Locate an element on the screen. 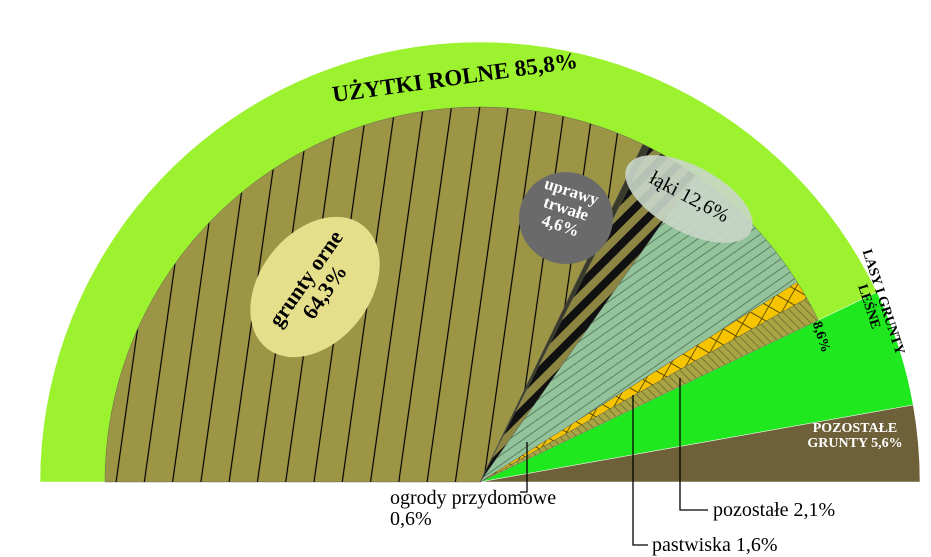  segment-label: POZOSTAŁE GRUNTY 5,6% is located at coordinates (855, 436).